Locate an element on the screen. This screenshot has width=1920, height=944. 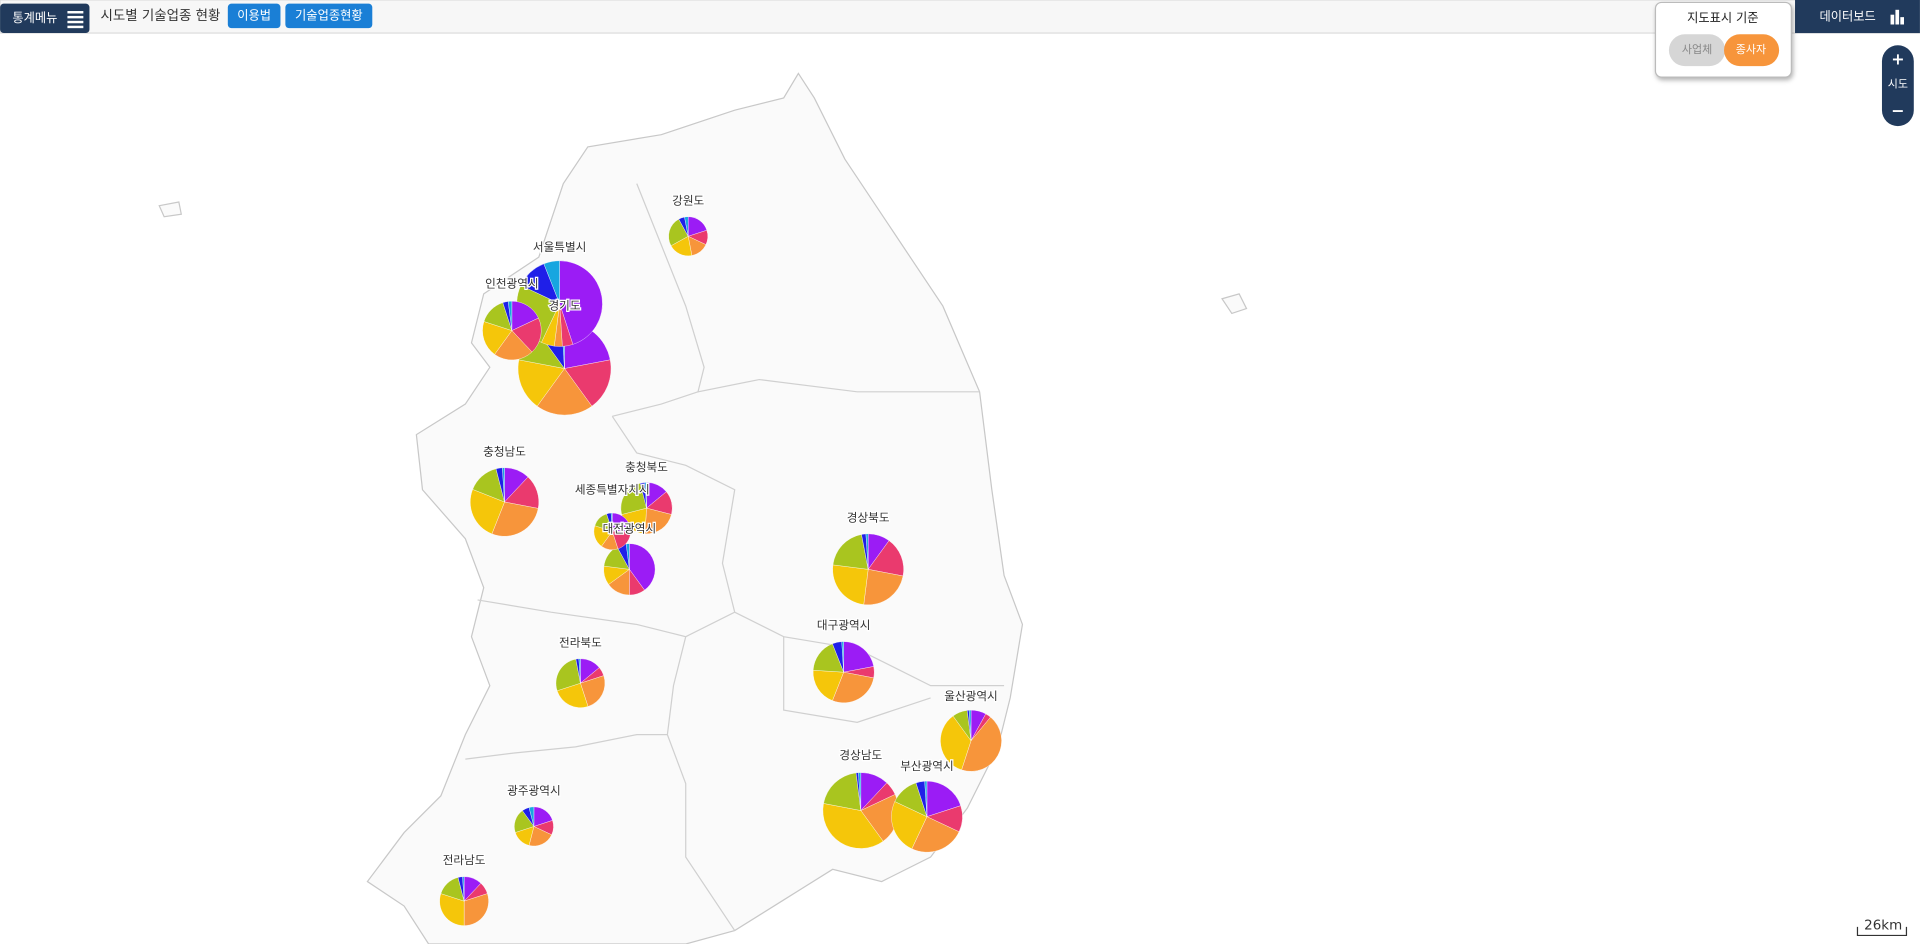
menu-button is located at coordinates (45, 18).